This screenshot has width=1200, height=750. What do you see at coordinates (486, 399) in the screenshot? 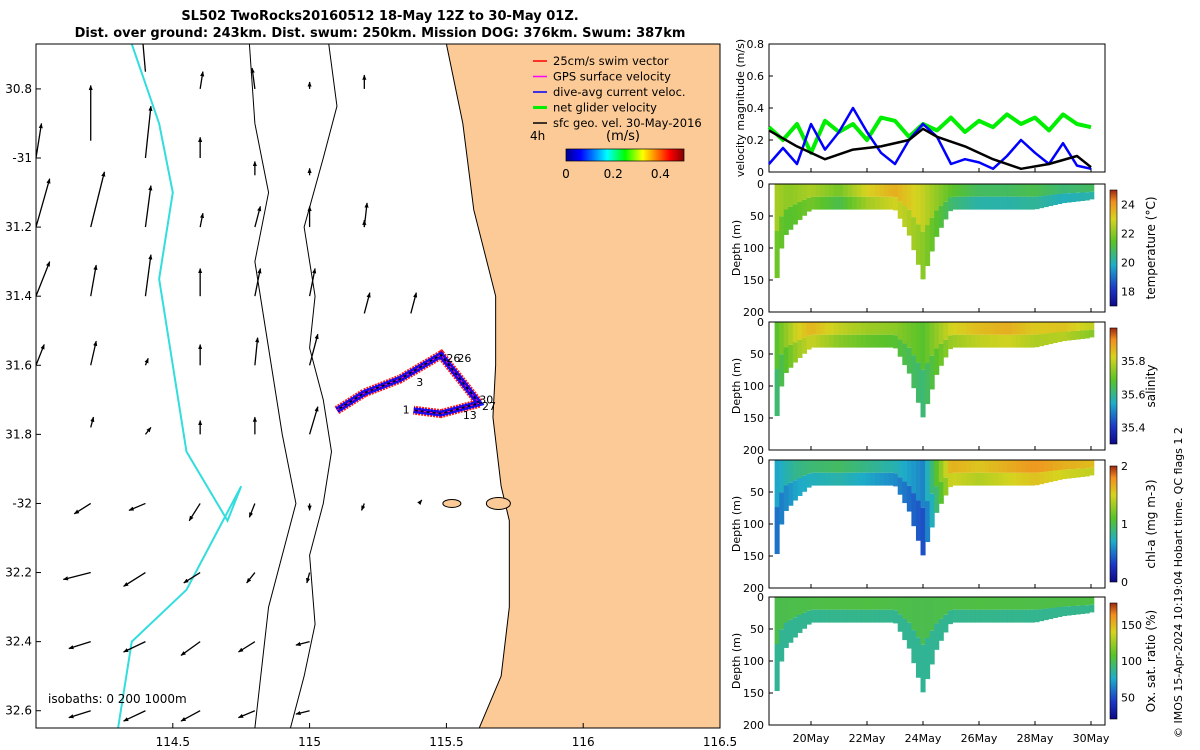
I see `waypoint-label-4: 30` at bounding box center [486, 399].